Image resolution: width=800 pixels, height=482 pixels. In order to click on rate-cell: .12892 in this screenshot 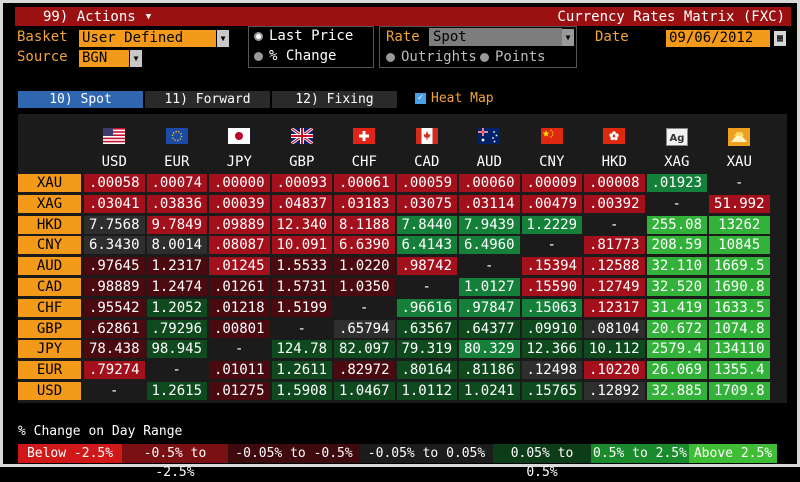, I will do `click(614, 391)`.